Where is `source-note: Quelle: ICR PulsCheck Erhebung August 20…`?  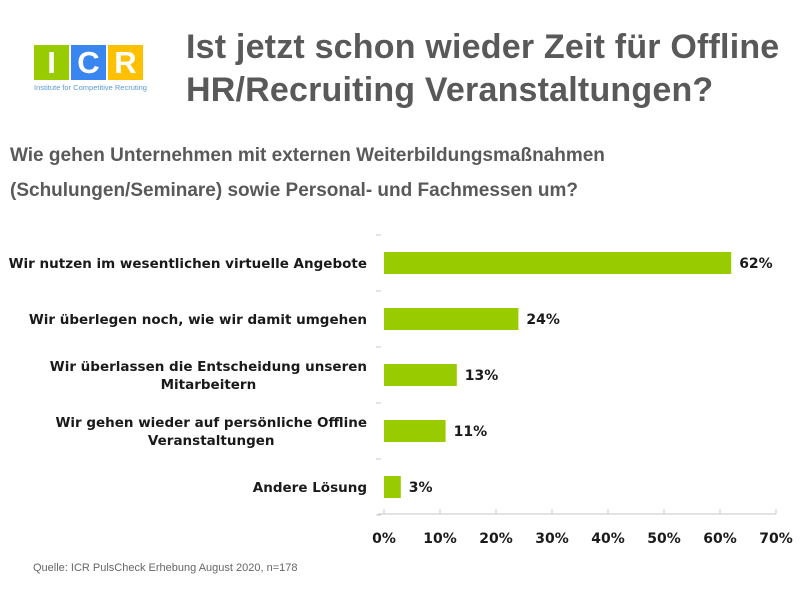
source-note: Quelle: ICR PulsCheck Erhebung August 20… is located at coordinates (165, 568).